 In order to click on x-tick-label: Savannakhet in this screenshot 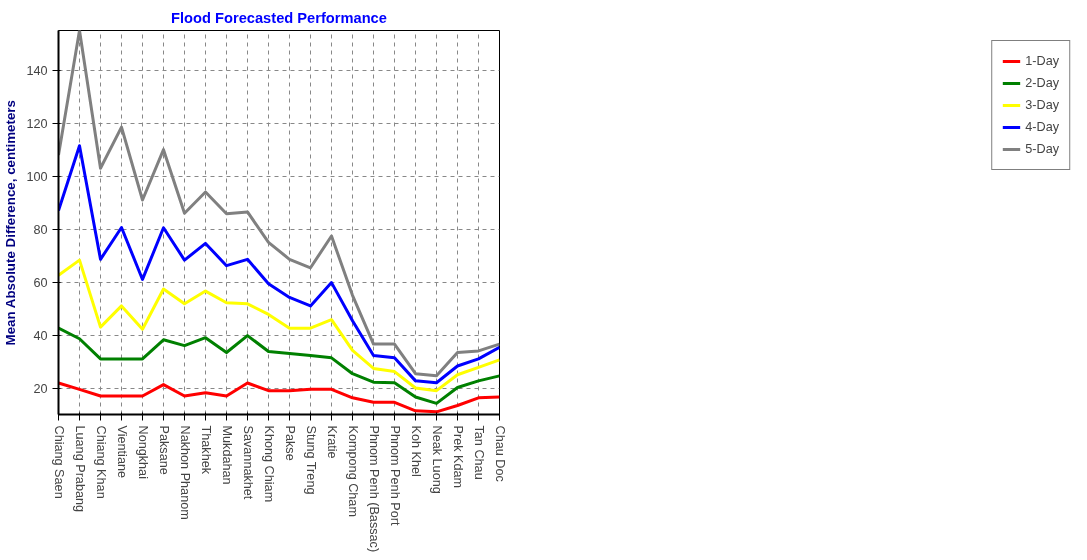, I will do `click(247, 462)`.